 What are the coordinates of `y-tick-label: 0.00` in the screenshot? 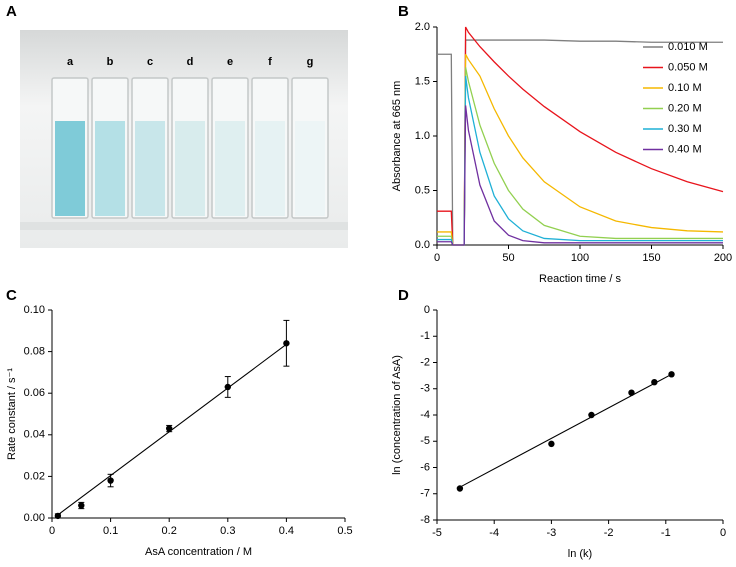 It's located at (34, 518).